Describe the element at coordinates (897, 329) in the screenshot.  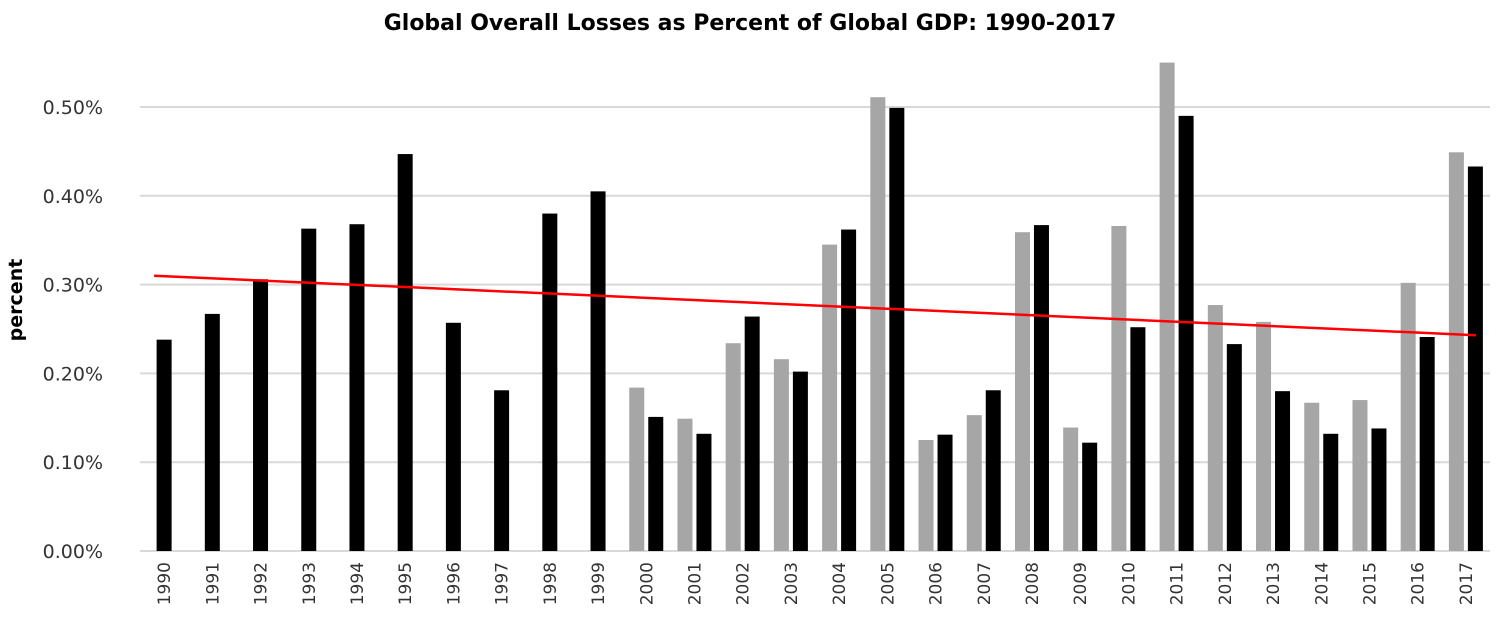
I see `bar-black-2005` at that location.